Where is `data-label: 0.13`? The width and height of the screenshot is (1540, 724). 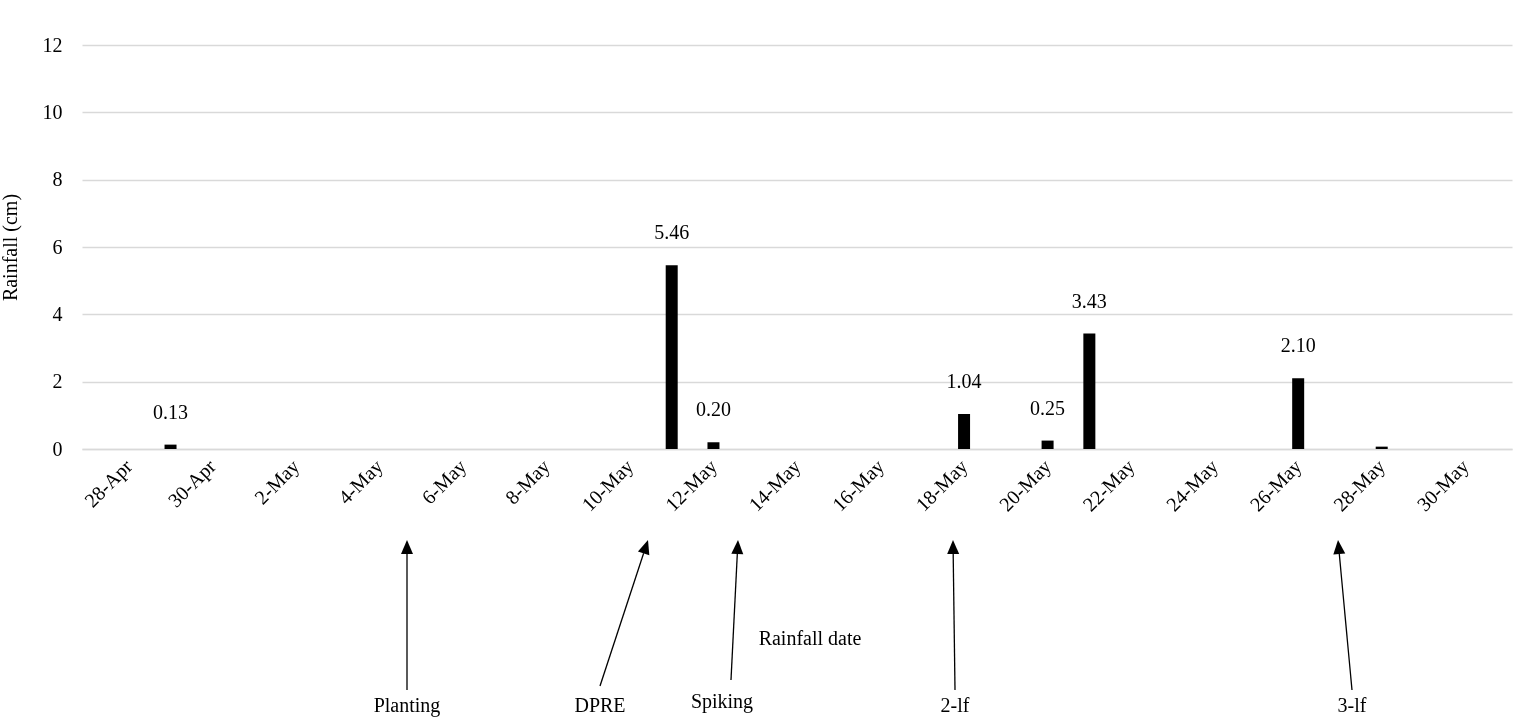 data-label: 0.13 is located at coordinates (171, 411).